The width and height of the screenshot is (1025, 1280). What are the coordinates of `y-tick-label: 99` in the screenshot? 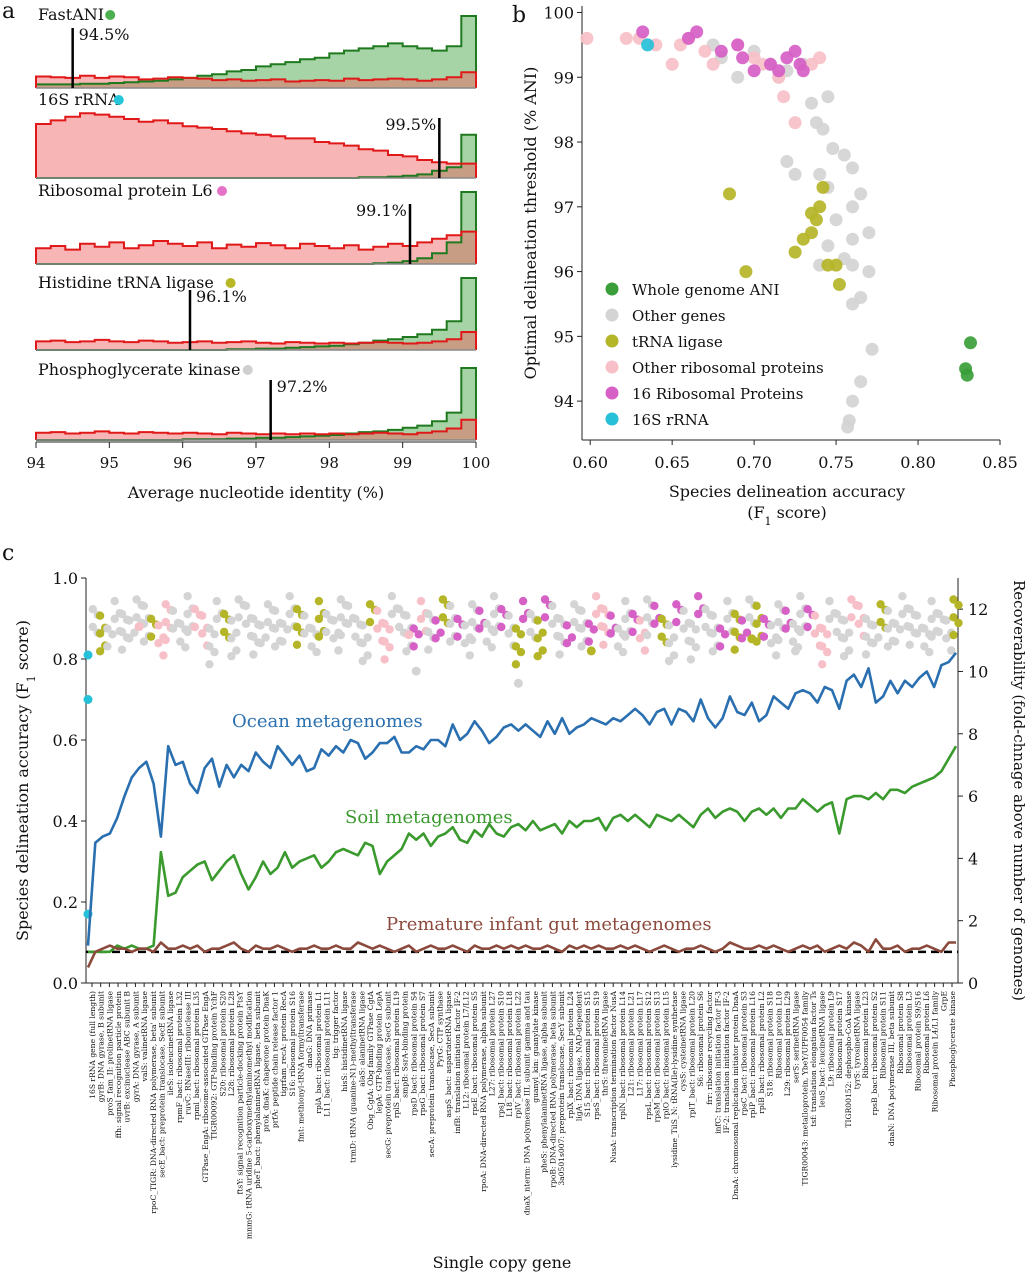 It's located at (564, 77).